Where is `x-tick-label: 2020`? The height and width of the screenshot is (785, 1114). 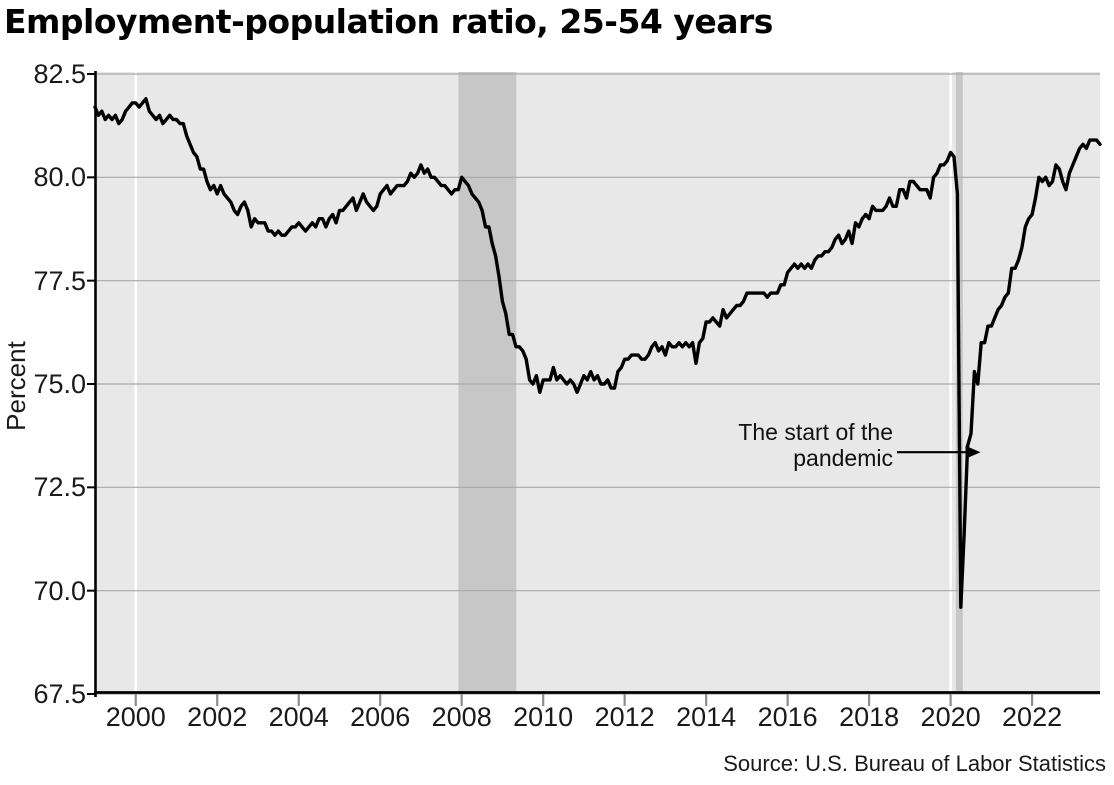 x-tick-label: 2020 is located at coordinates (950, 717).